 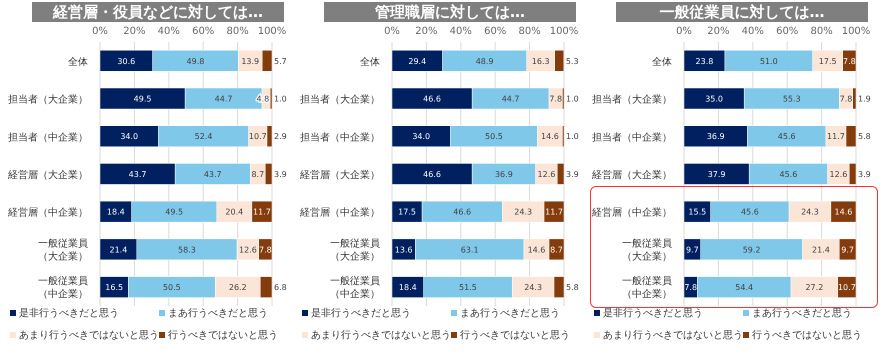 I want to click on data-label: 35.0, so click(x=714, y=99).